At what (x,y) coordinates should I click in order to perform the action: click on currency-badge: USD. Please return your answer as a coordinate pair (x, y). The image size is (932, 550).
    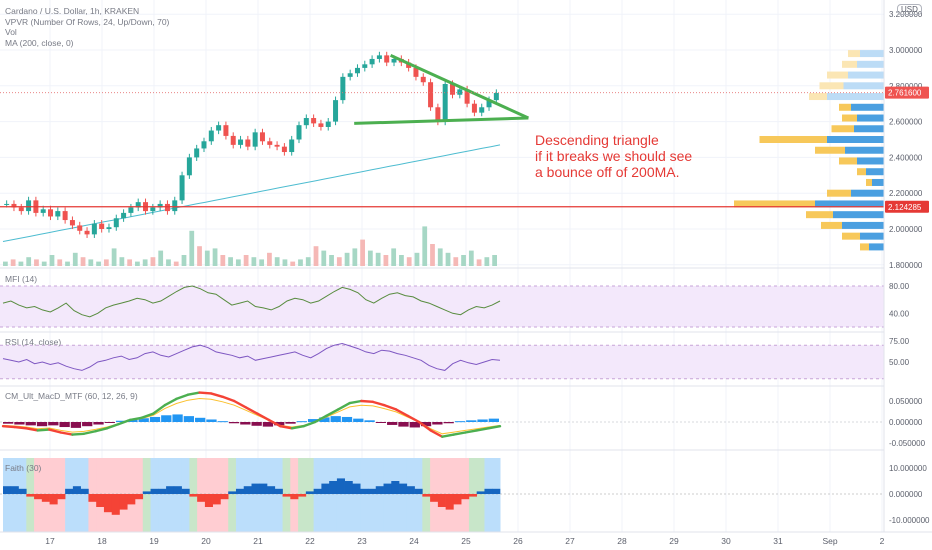
    Looking at the image, I should click on (909, 9).